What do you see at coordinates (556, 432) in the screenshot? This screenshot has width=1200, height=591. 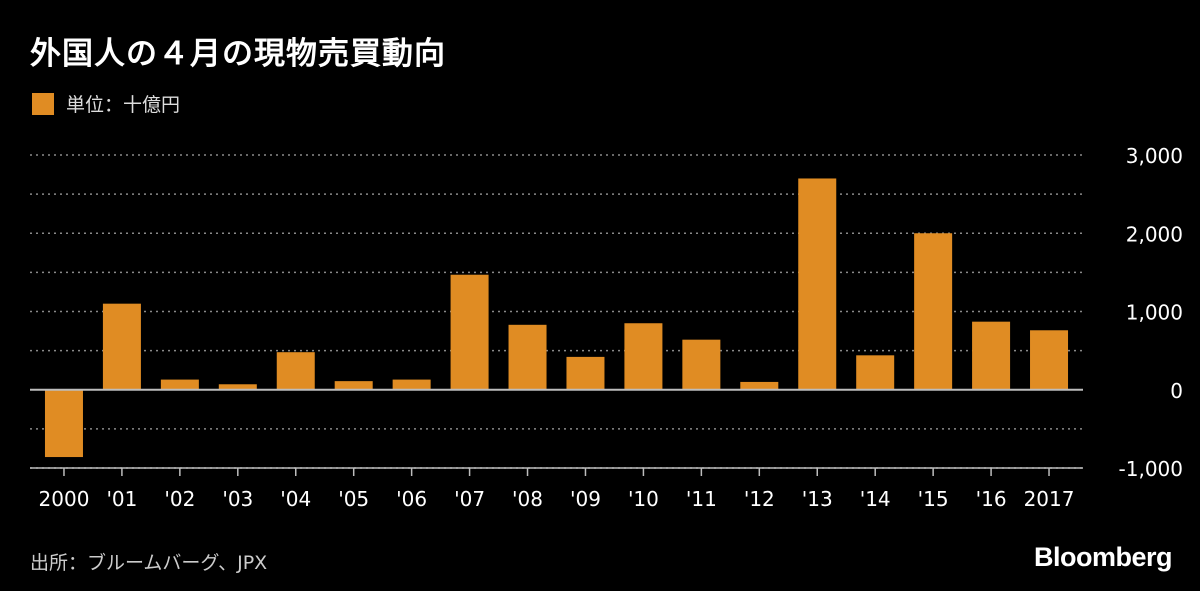 I see `axes` at bounding box center [556, 432].